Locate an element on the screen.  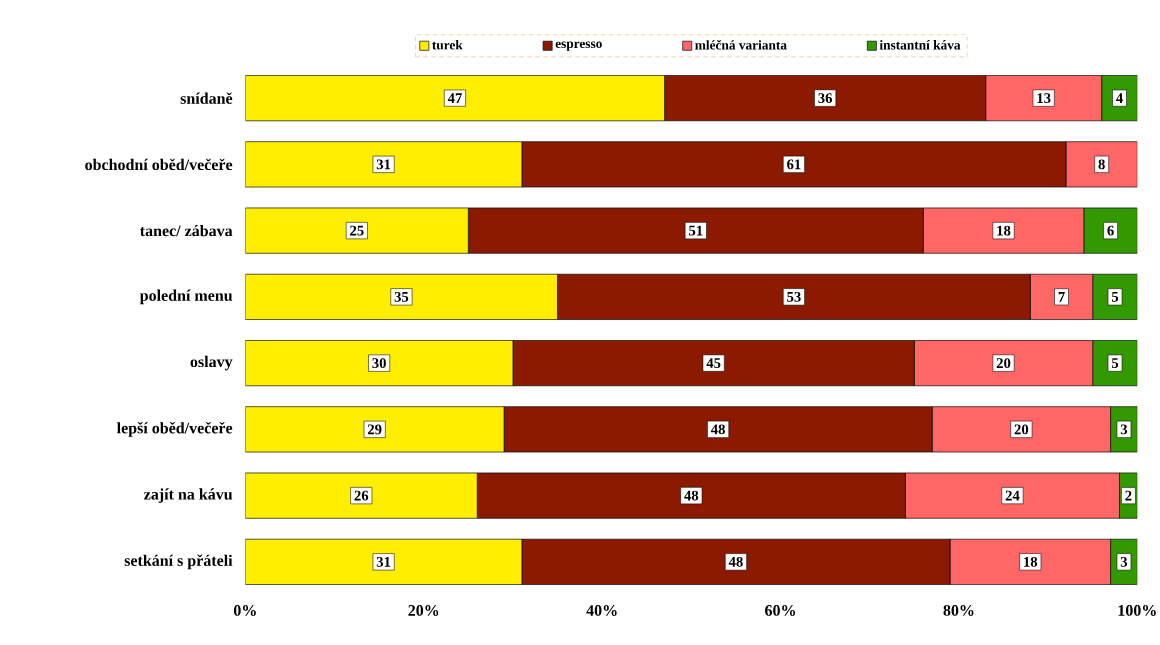
y-tick-label: snídaně is located at coordinates (206, 98).